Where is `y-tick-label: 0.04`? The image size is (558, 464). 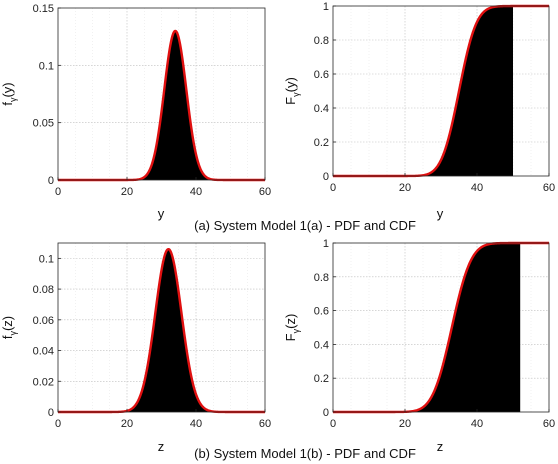
y-tick-label: 0.04 is located at coordinates (43, 352).